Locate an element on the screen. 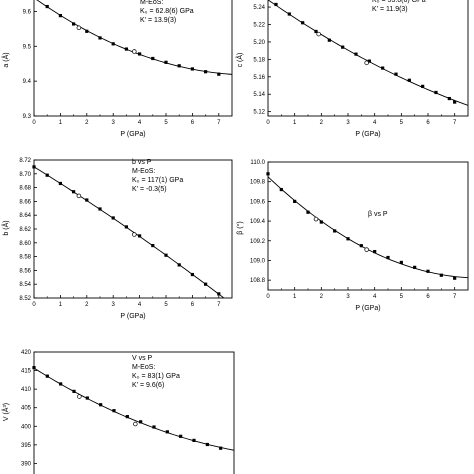  annotation-line: K' = 13.9(3) is located at coordinates (158, 20).